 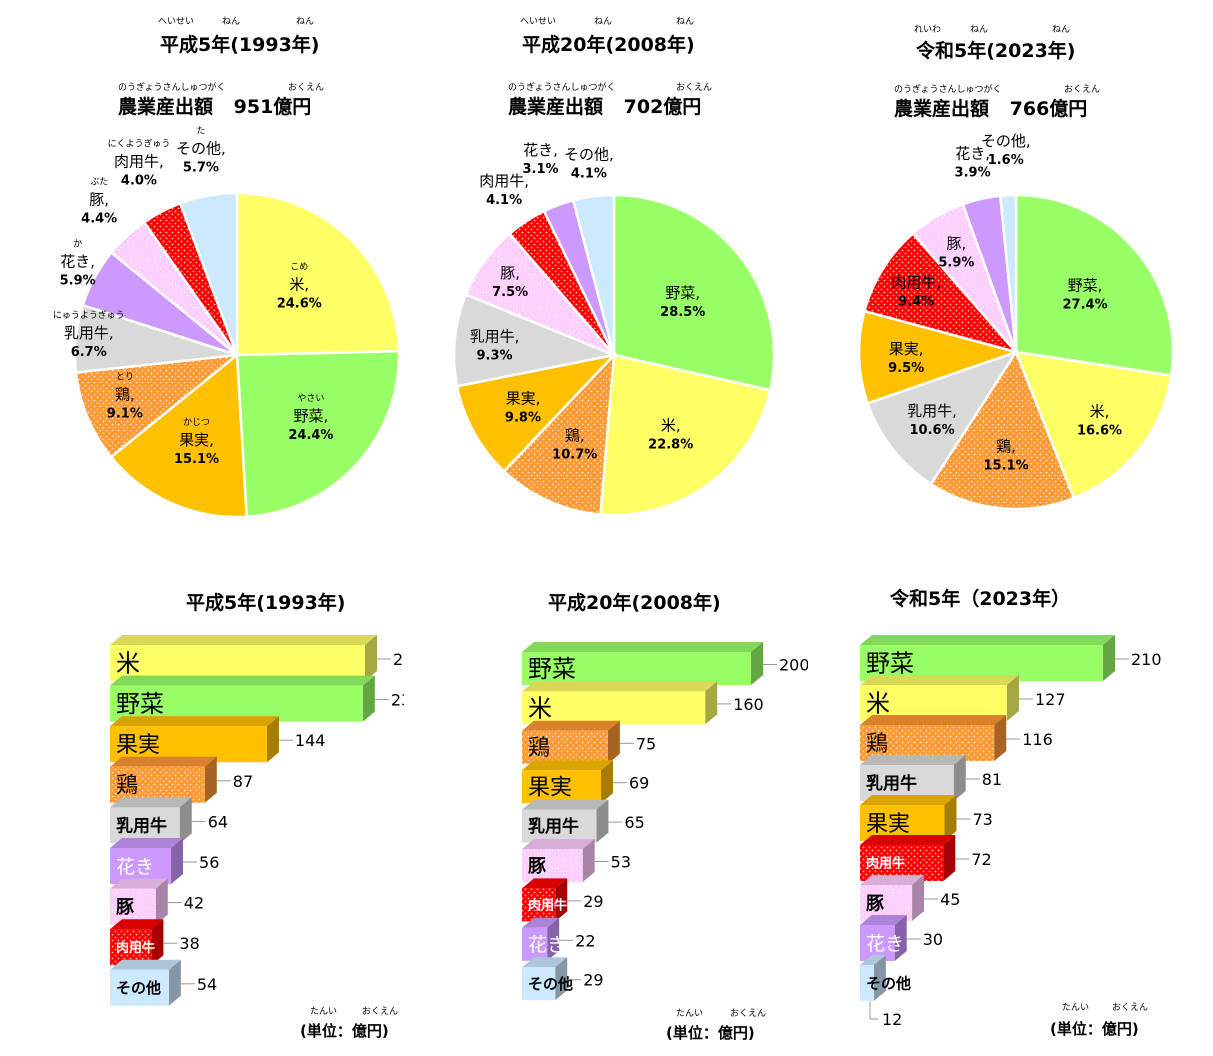 I want to click on bar-value-label: 29, so click(x=593, y=980).